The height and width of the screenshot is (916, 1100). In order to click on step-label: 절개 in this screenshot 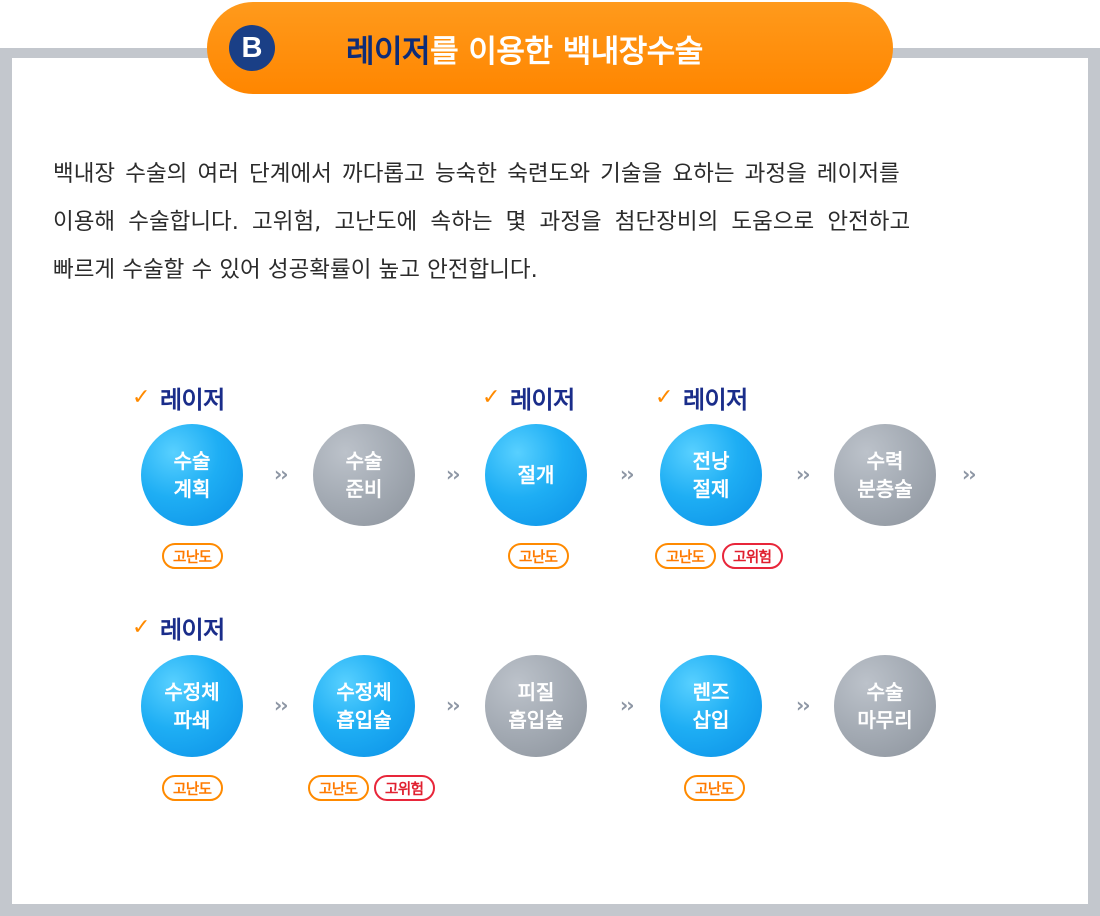, I will do `click(536, 475)`.